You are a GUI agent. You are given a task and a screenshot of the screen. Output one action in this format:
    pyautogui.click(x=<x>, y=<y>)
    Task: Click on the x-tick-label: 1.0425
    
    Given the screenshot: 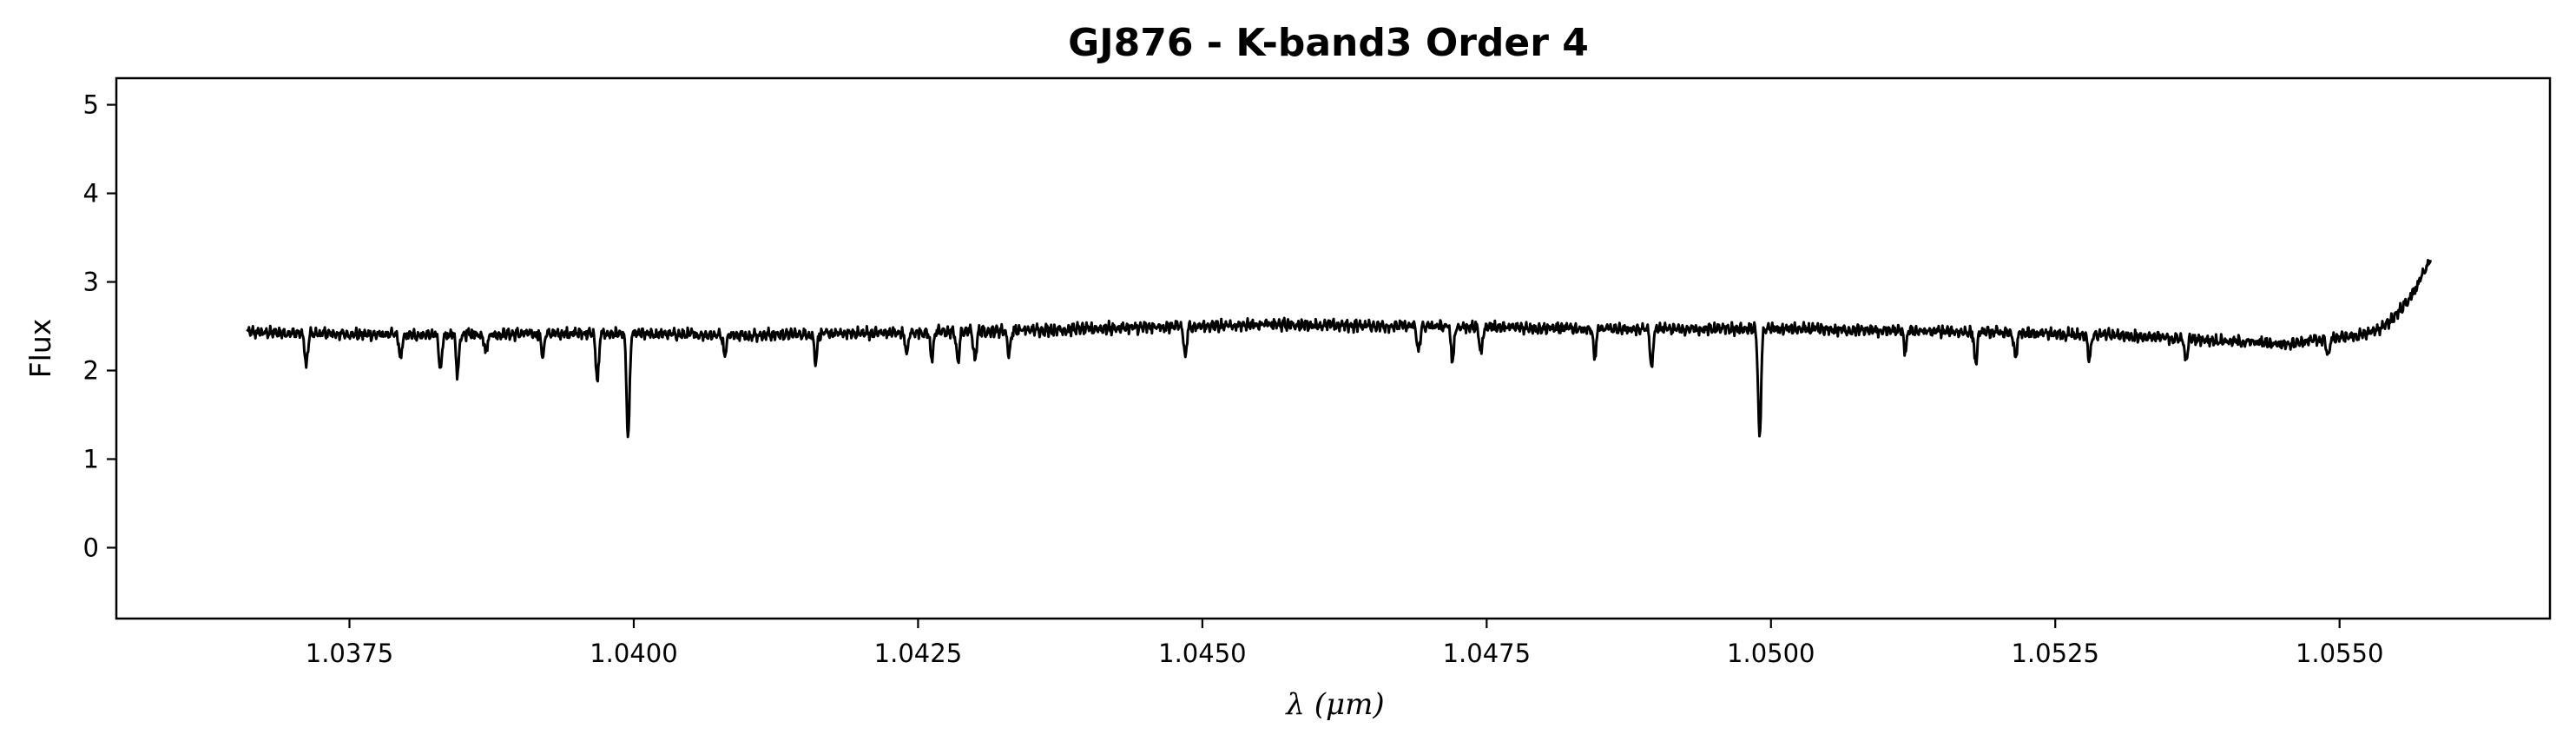 What is the action you would take?
    pyautogui.click(x=918, y=653)
    